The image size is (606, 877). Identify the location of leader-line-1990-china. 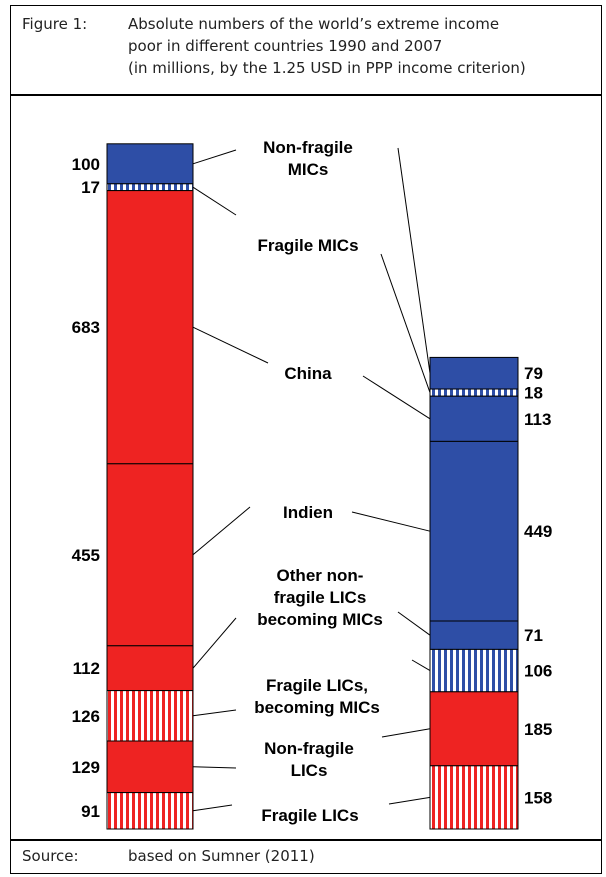
(230, 345).